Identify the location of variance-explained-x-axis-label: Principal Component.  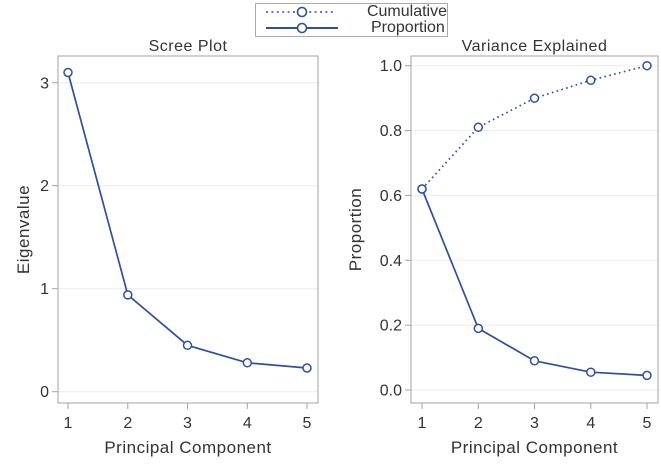
(534, 447).